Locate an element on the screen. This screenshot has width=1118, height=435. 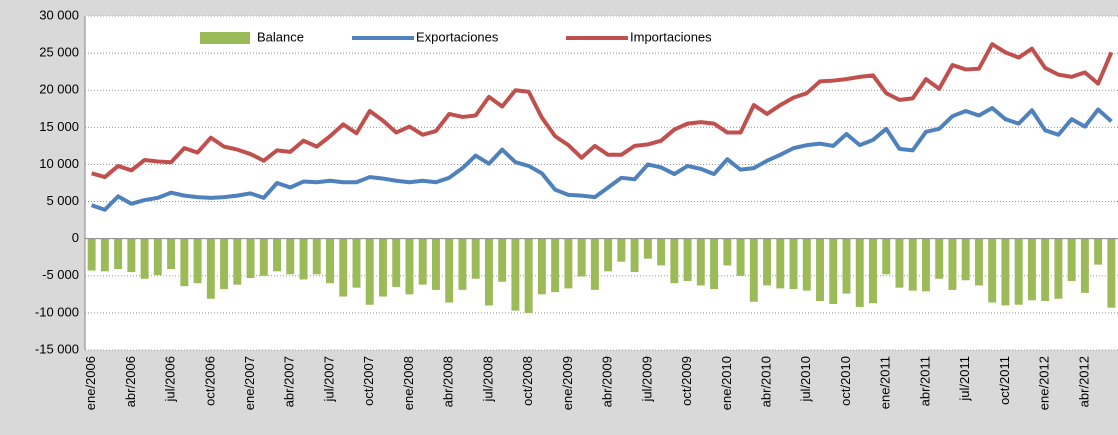
x-tick-label: oct/2008 is located at coordinates (527, 381).